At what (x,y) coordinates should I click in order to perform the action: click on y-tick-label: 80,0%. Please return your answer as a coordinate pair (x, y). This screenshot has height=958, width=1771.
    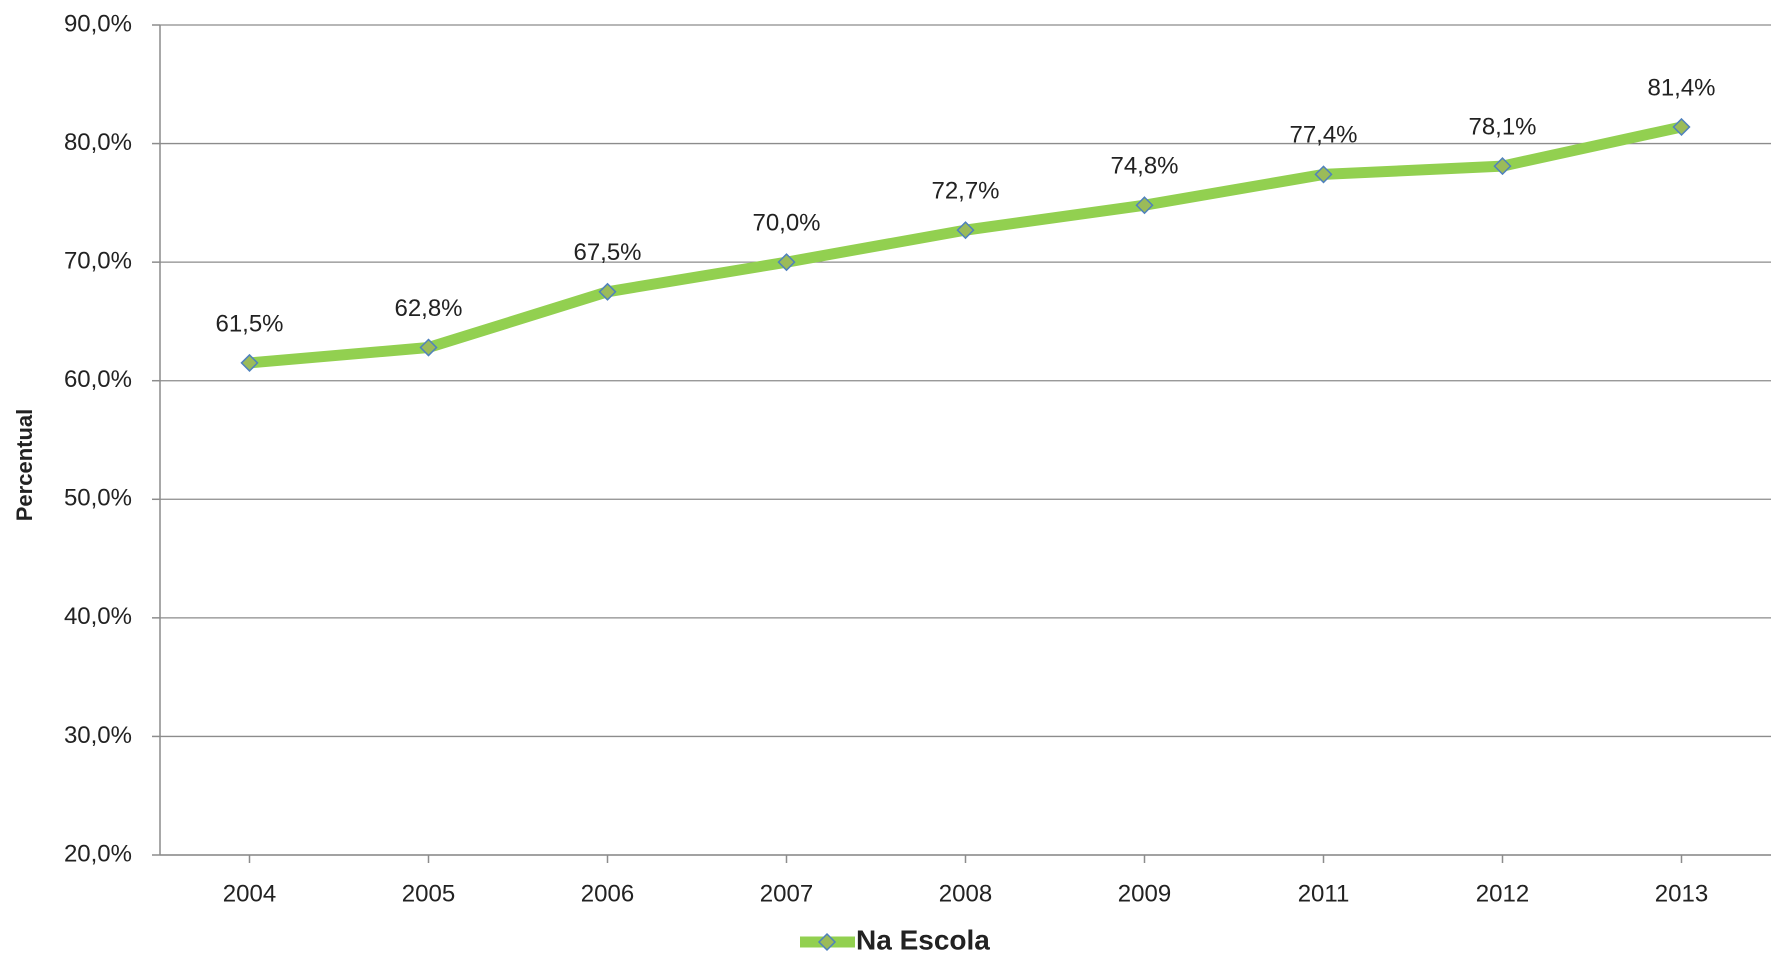
    Looking at the image, I should click on (98, 142).